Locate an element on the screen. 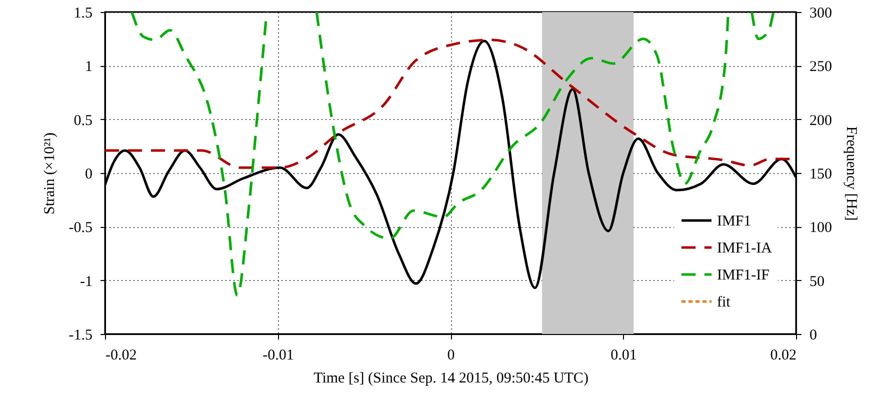 The height and width of the screenshot is (403, 882). y-tick-label: -0.5 is located at coordinates (80, 228).